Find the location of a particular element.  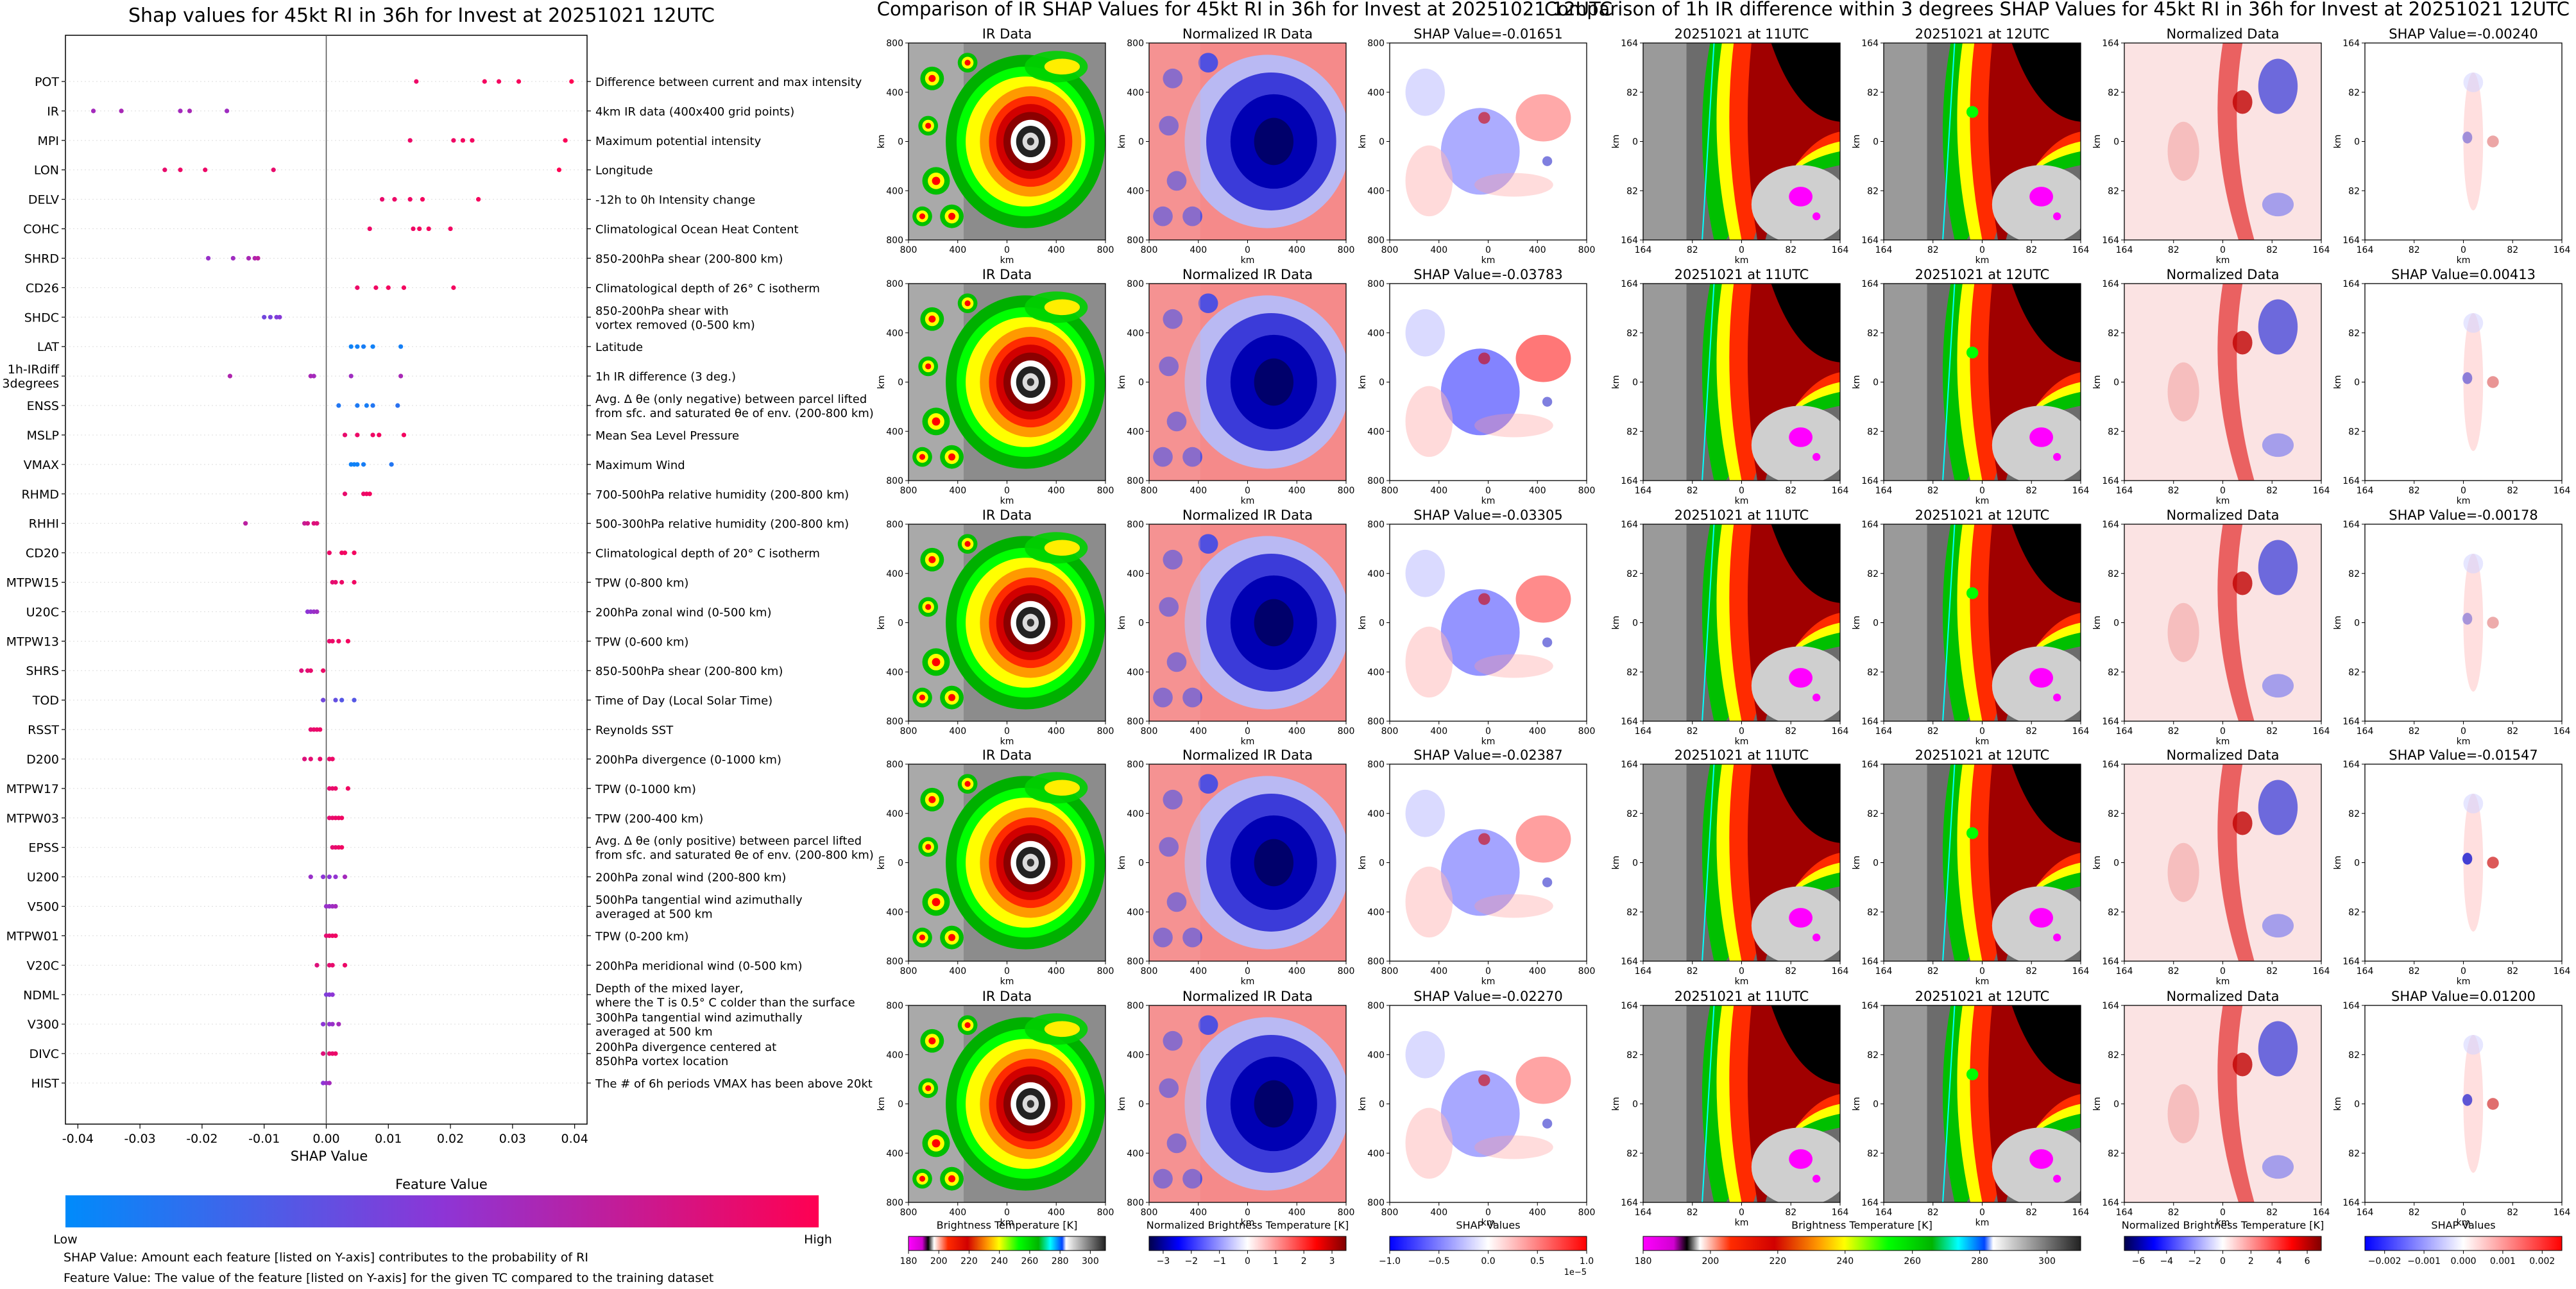

normalized-diff-image is located at coordinates (2222, 622).